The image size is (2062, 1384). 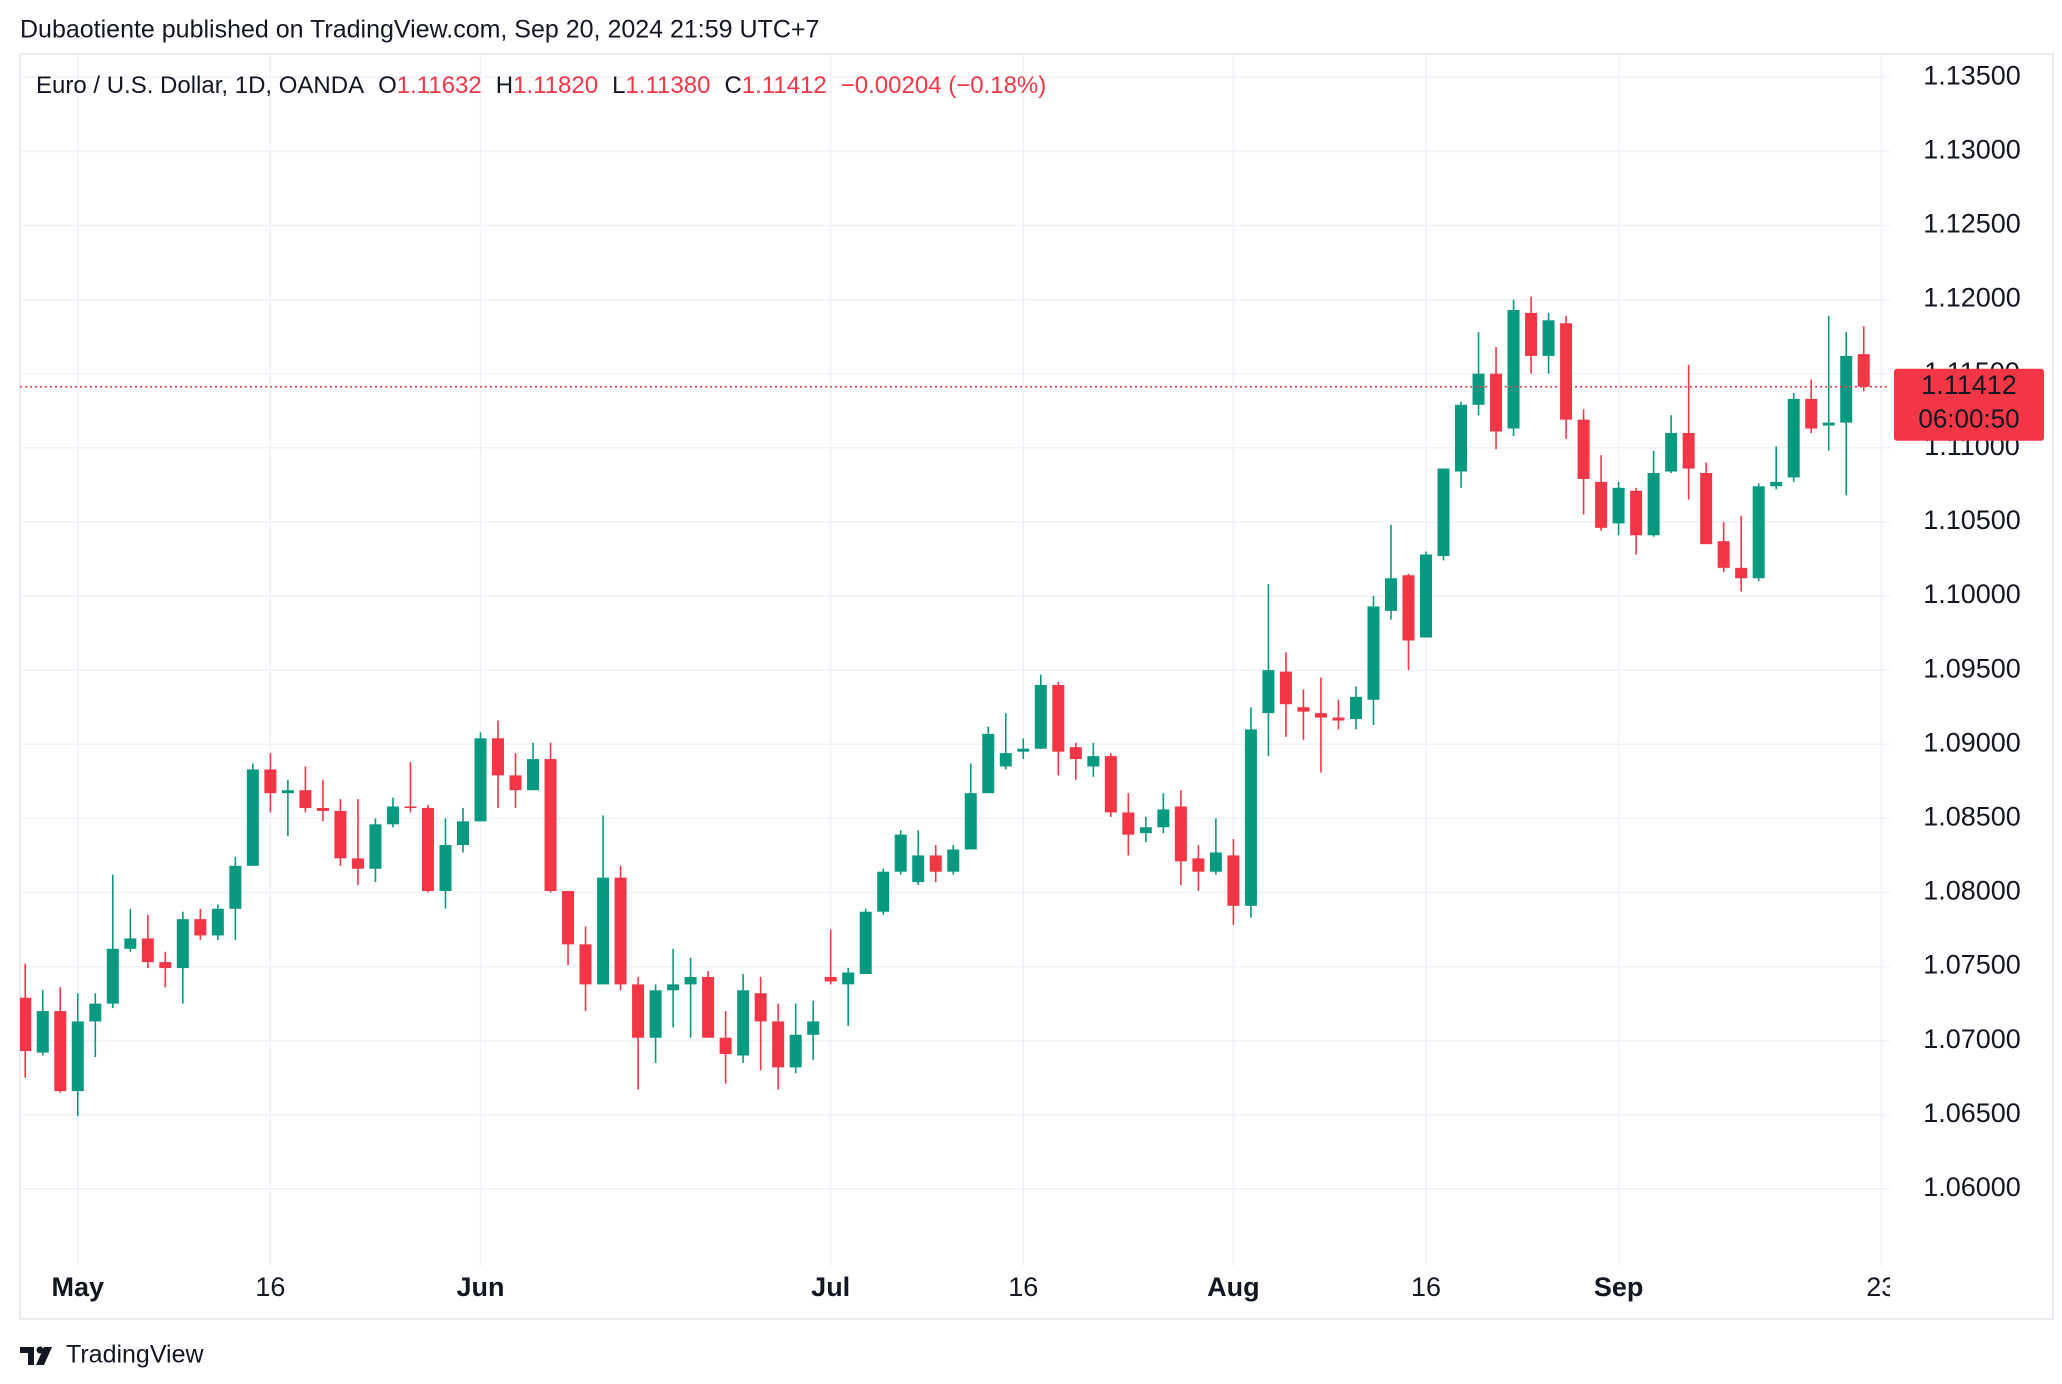 What do you see at coordinates (387, 85) in the screenshot?
I see `legend-key: O` at bounding box center [387, 85].